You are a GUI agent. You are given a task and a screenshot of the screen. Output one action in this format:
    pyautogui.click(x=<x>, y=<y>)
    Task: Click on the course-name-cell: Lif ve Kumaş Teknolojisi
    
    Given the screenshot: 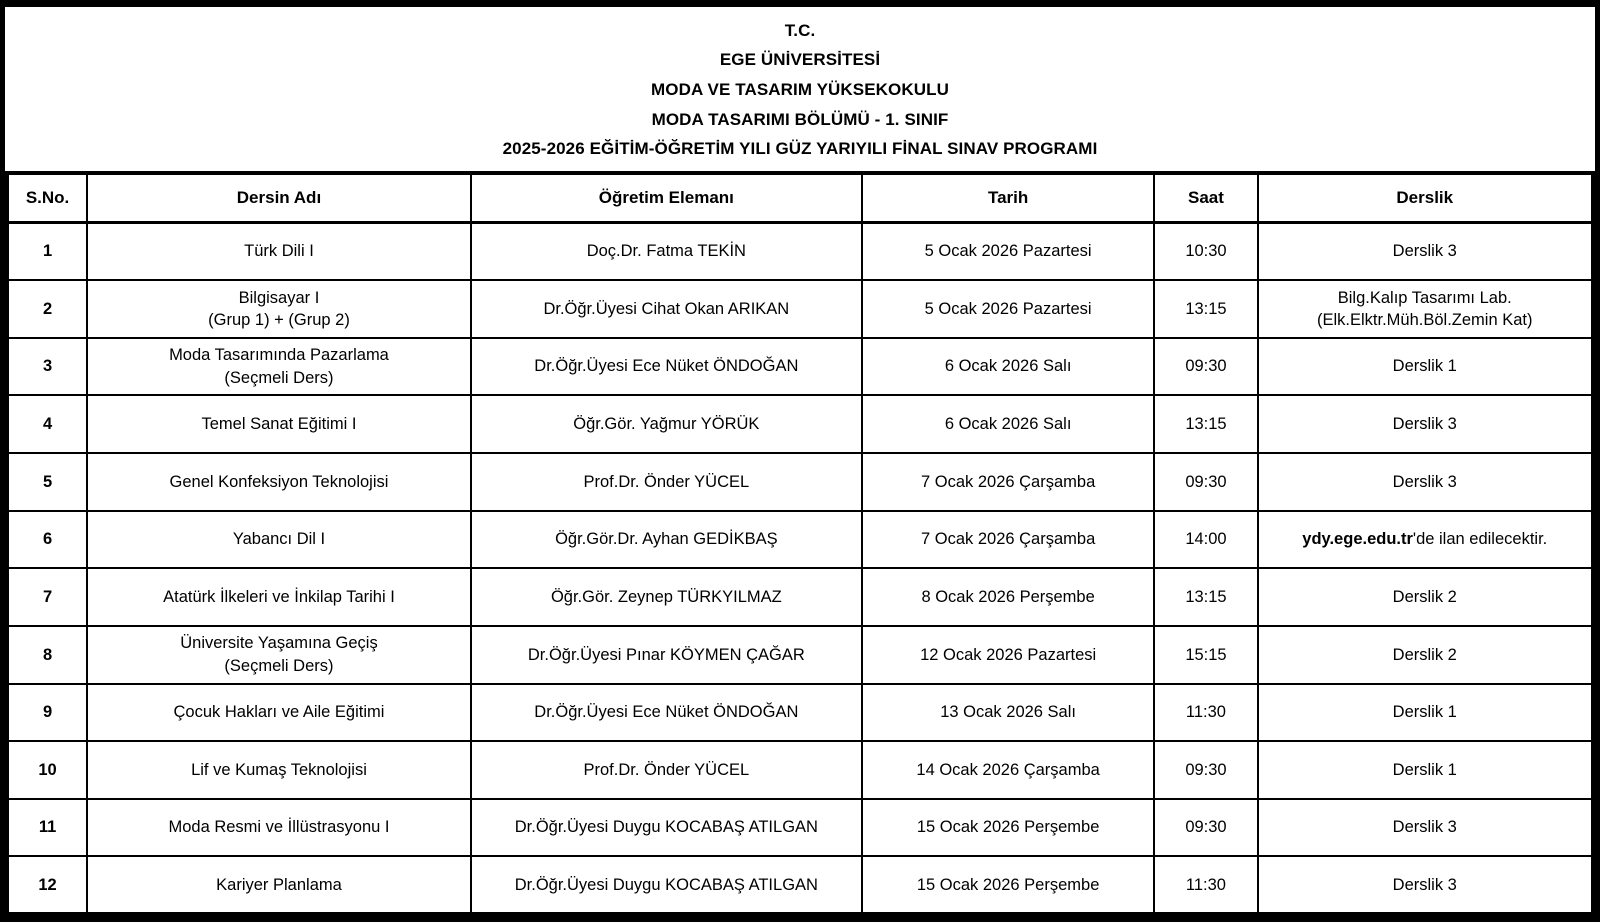 What is the action you would take?
    pyautogui.click(x=279, y=770)
    